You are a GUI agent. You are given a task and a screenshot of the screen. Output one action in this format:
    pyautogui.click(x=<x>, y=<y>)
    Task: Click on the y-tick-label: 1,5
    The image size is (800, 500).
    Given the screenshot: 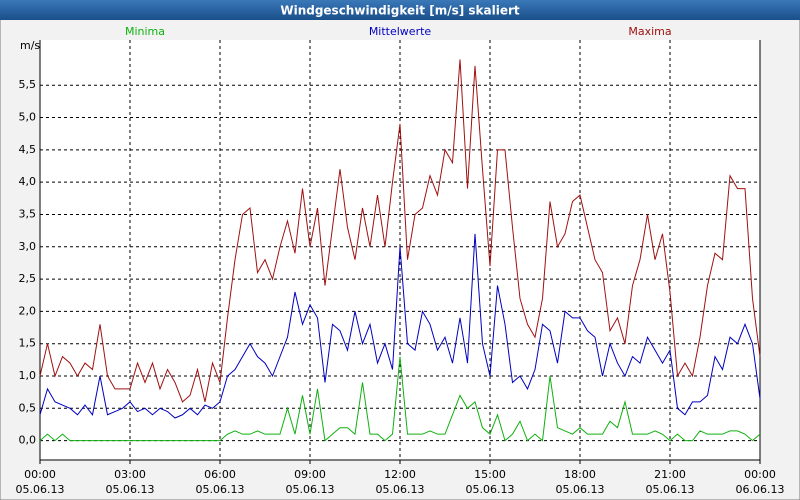 What is the action you would take?
    pyautogui.click(x=28, y=343)
    